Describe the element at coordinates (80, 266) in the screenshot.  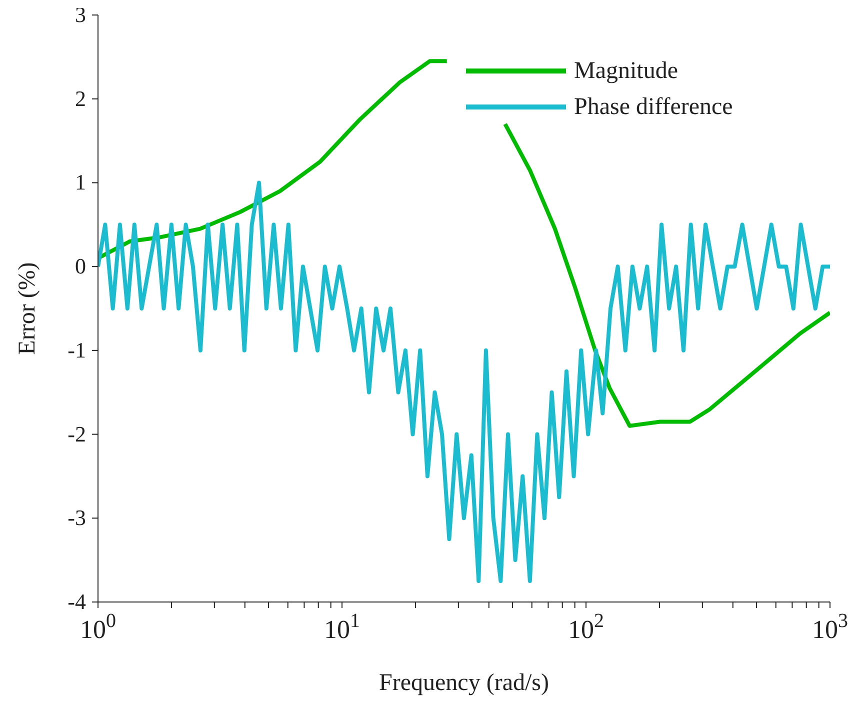
I see `y-tick-label: 0` at that location.